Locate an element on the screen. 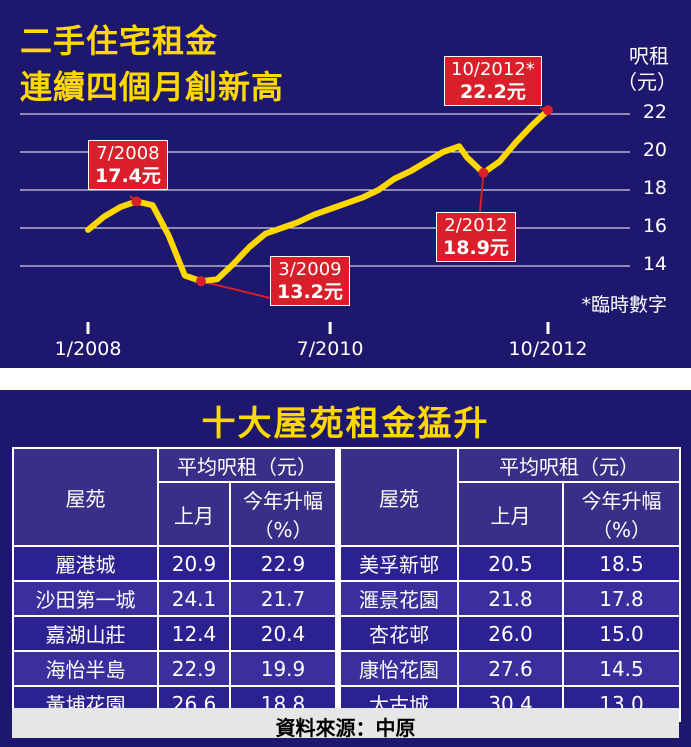 The width and height of the screenshot is (691, 747). callout-dip-2012: 2/2012 18.9元 is located at coordinates (476, 237).